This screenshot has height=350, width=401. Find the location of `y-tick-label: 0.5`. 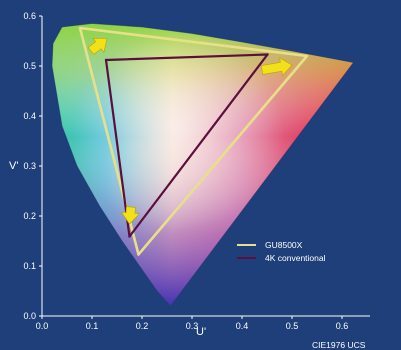

y-tick-label: 0.5 is located at coordinates (29, 66).